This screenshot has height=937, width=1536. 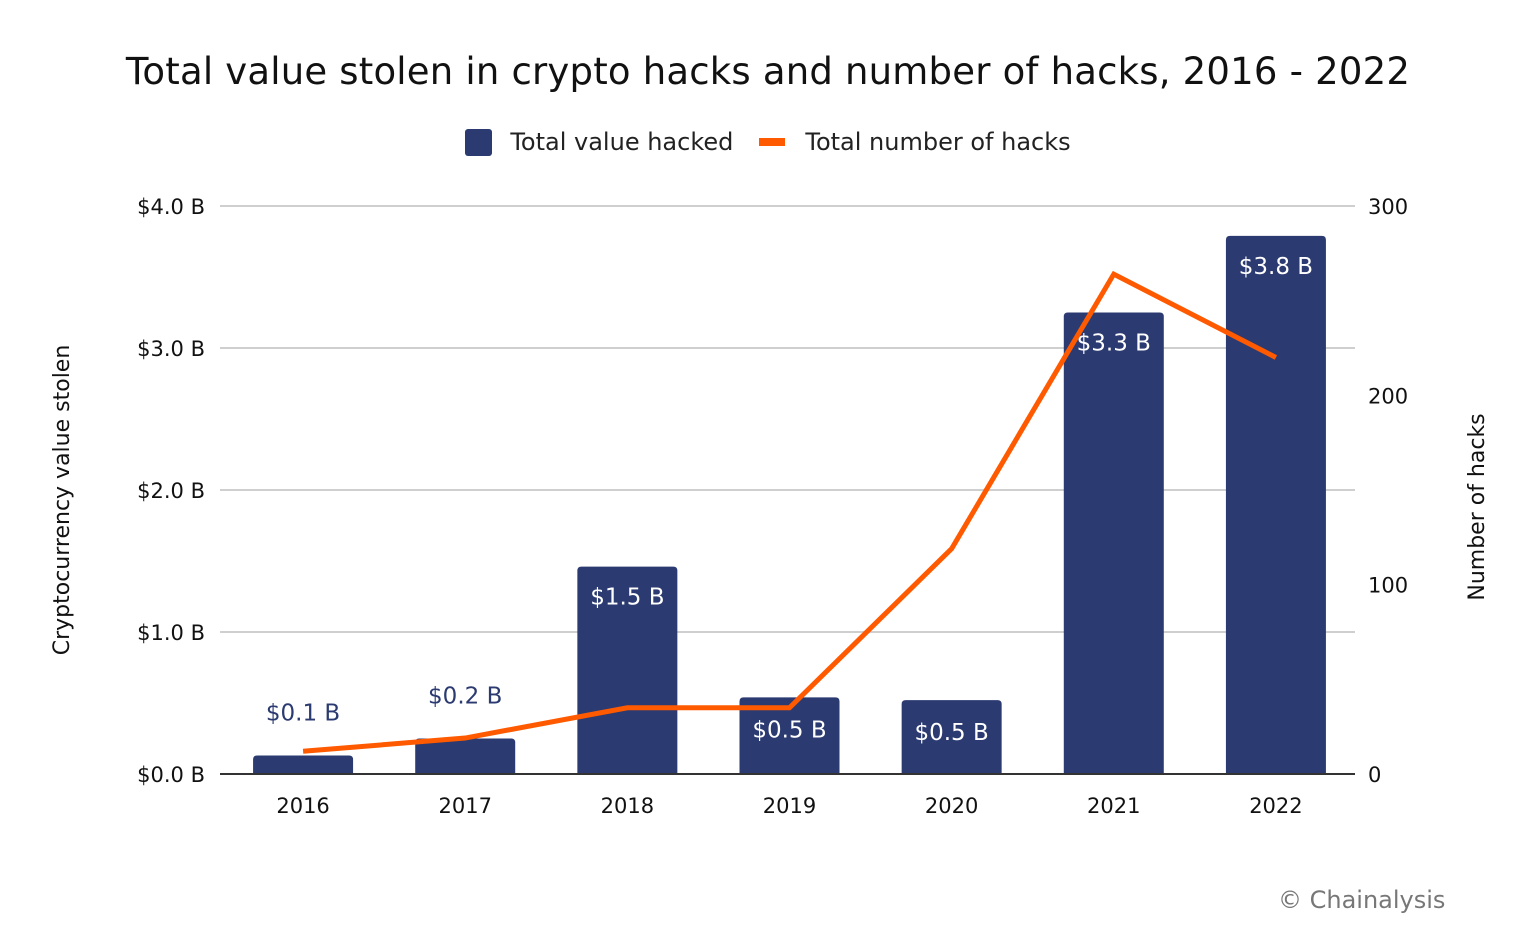 What do you see at coordinates (1114, 344) in the screenshot?
I see `bar-value-label: $3.3 B` at bounding box center [1114, 344].